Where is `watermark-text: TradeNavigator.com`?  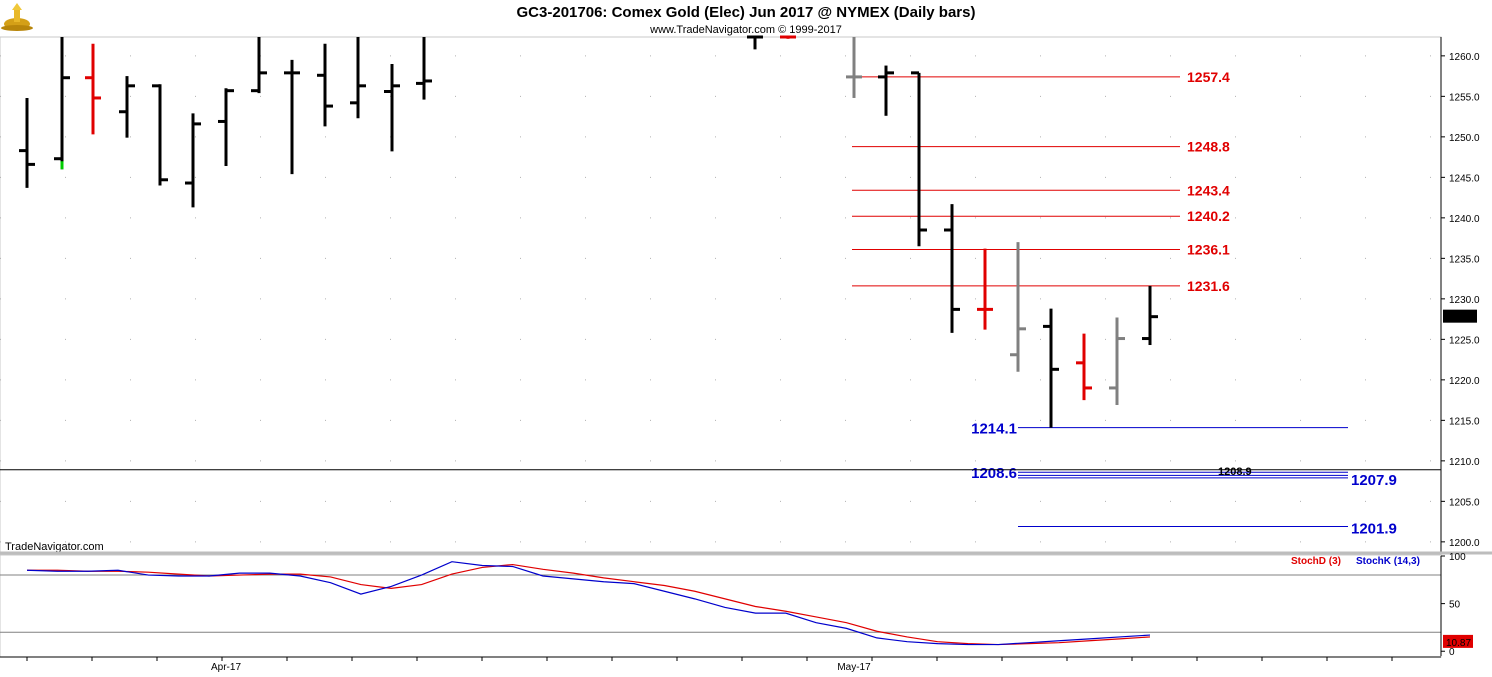 watermark-text: TradeNavigator.com is located at coordinates (54, 547).